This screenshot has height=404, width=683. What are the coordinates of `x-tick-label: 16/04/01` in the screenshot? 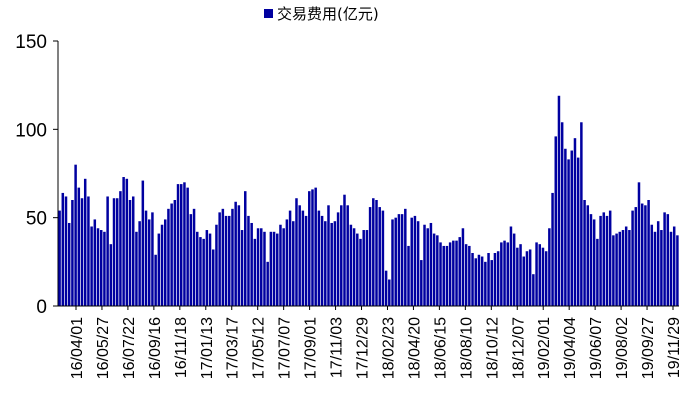 It's located at (77, 348).